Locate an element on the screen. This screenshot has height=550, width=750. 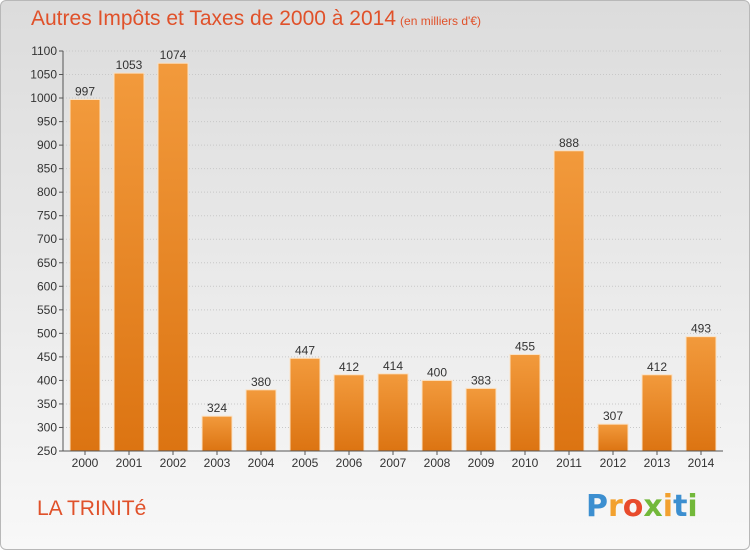
data-label-2005: 447 is located at coordinates (305, 350).